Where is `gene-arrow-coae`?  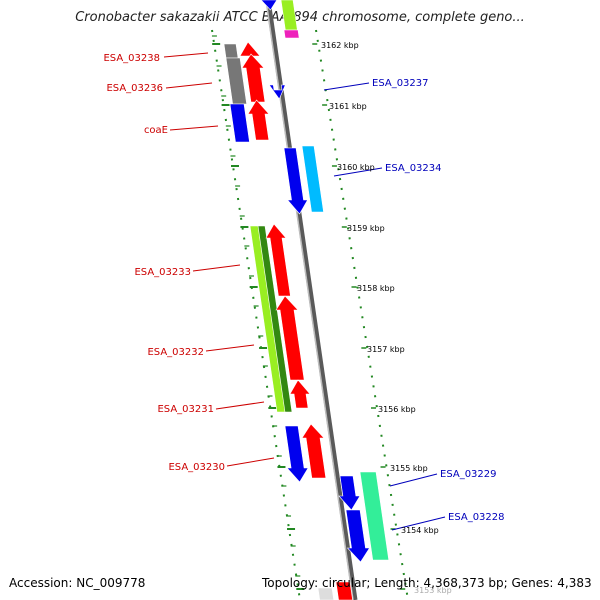 gene-arrow-coae is located at coordinates (258, 120).